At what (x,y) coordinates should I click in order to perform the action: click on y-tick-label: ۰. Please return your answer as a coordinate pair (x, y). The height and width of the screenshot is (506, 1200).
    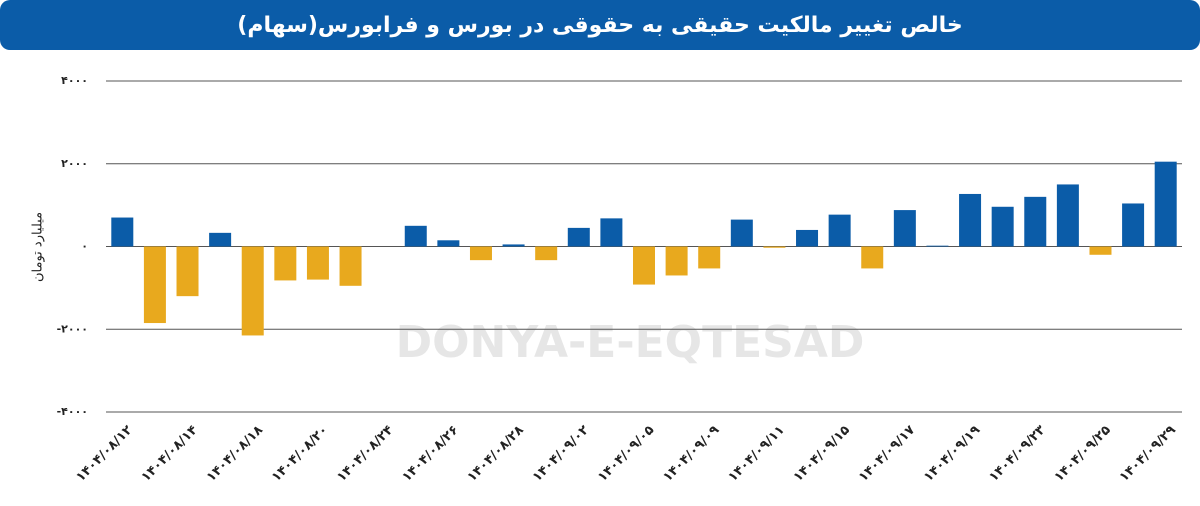
    Looking at the image, I should click on (84, 246).